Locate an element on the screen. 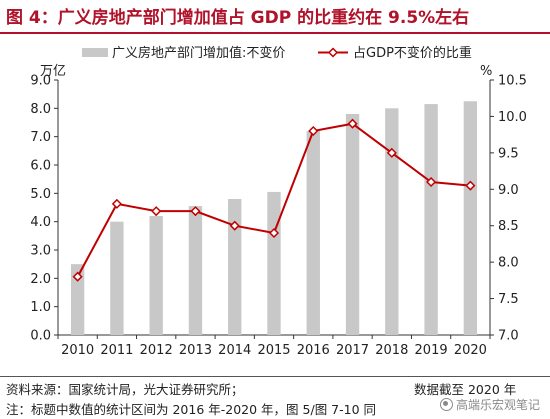  y-right-tick-label: 8.5 is located at coordinates (508, 226).